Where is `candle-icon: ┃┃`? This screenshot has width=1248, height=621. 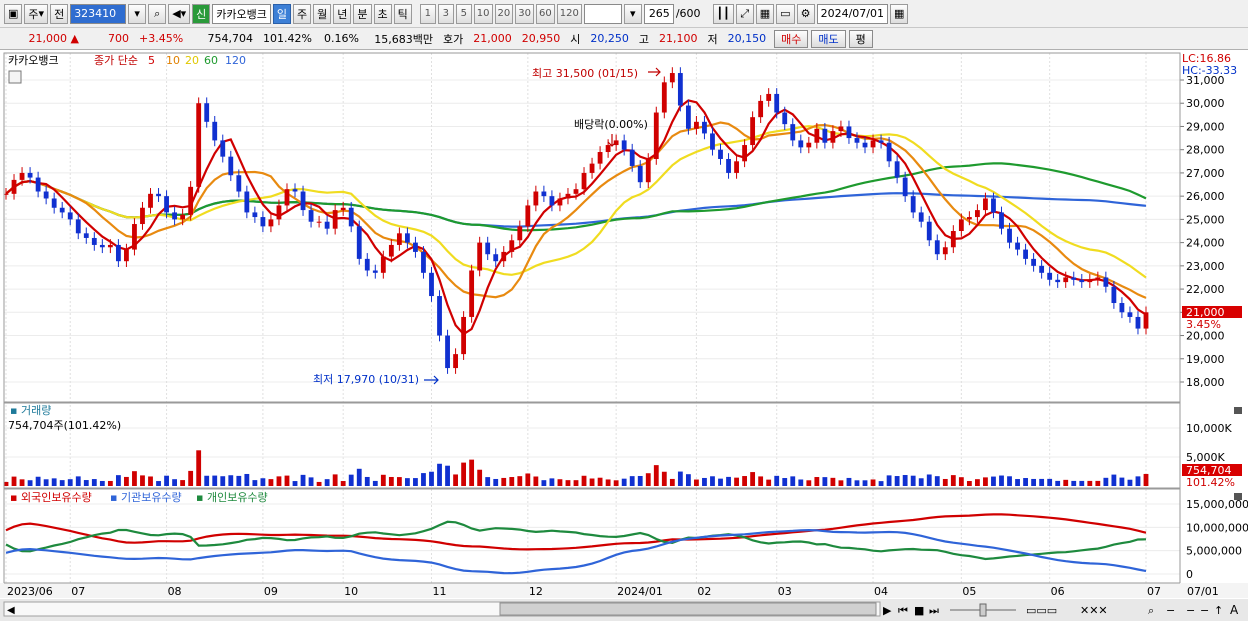
candle-icon: ┃┃ is located at coordinates (723, 13).